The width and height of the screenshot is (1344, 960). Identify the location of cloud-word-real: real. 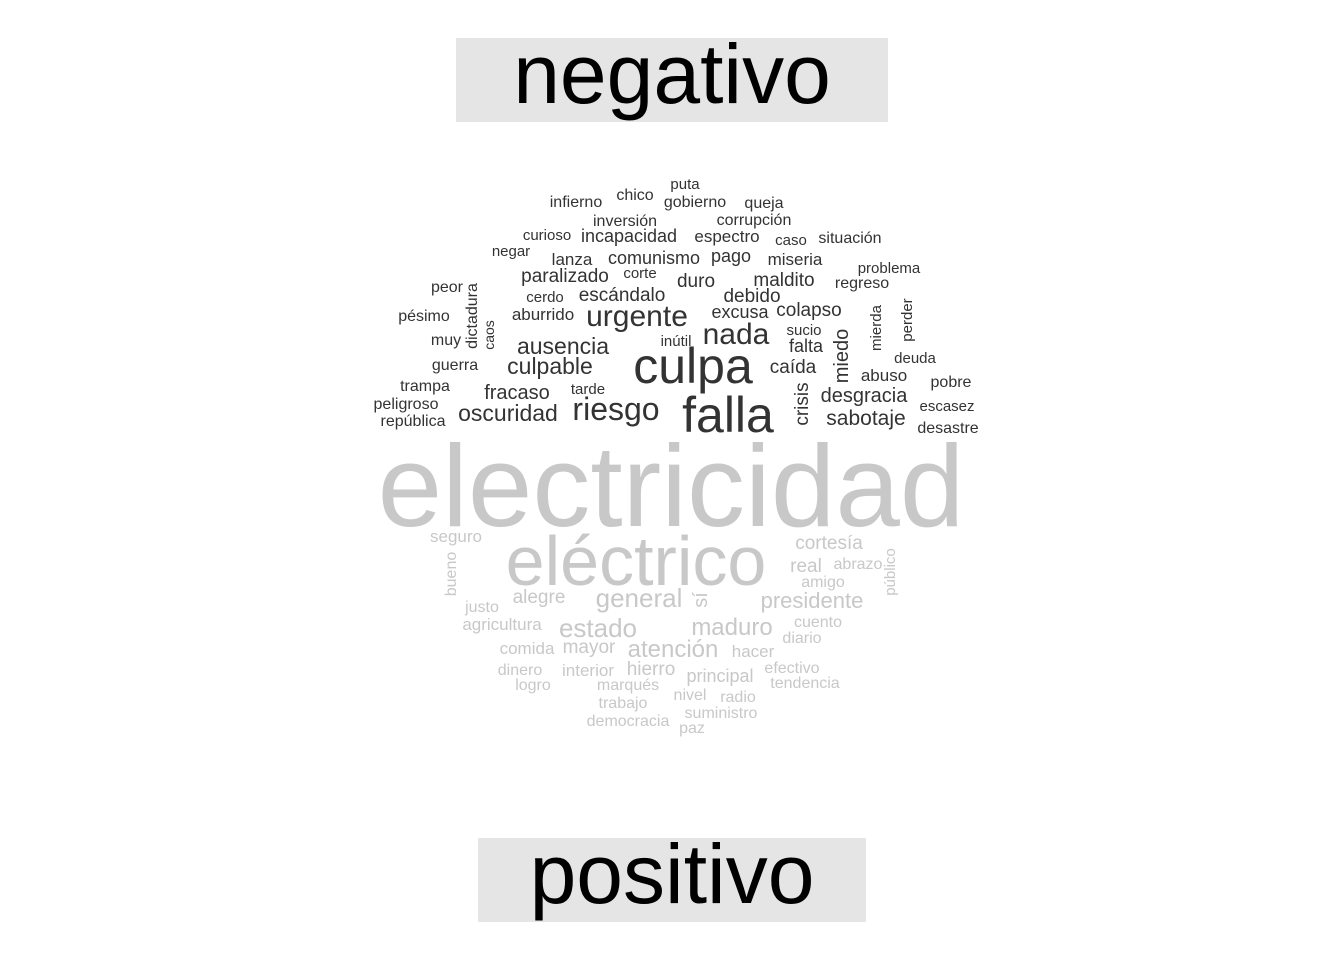
(806, 566).